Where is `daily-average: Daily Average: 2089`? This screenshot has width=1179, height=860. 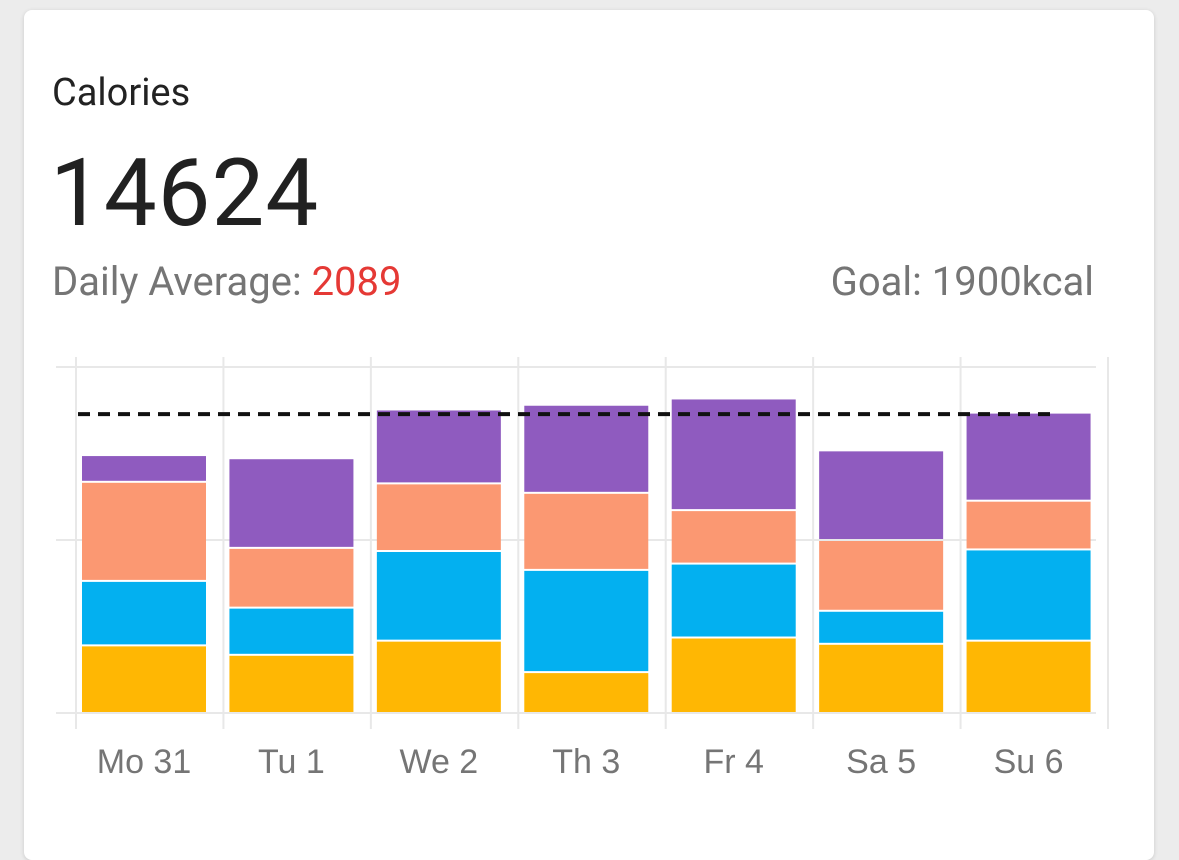 daily-average: Daily Average: 2089 is located at coordinates (227, 282).